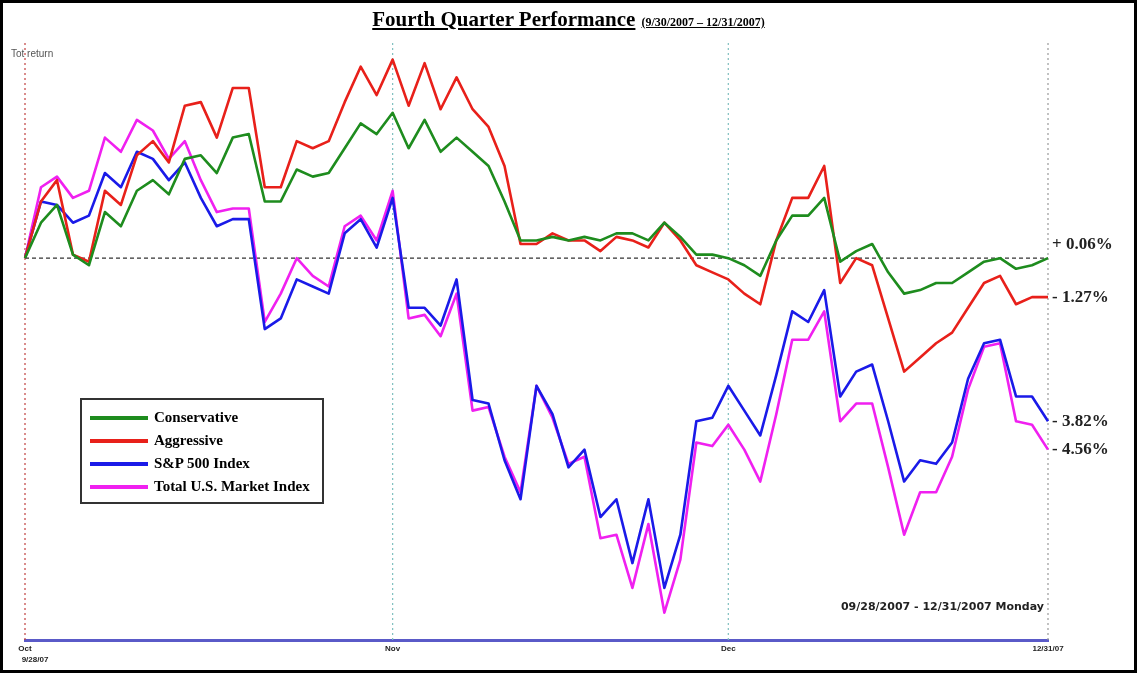 This screenshot has height=673, width=1137. I want to click on legend-label: S&P 500 Index, so click(202, 463).